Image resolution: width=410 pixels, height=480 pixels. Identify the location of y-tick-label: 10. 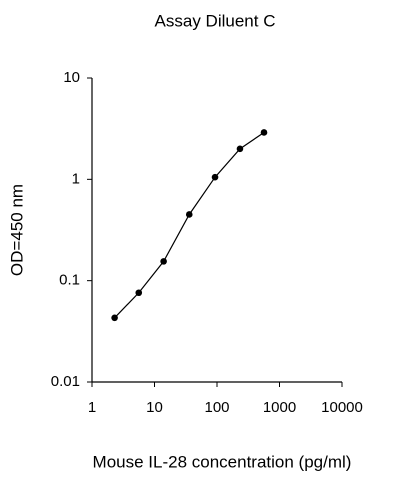
(71, 77).